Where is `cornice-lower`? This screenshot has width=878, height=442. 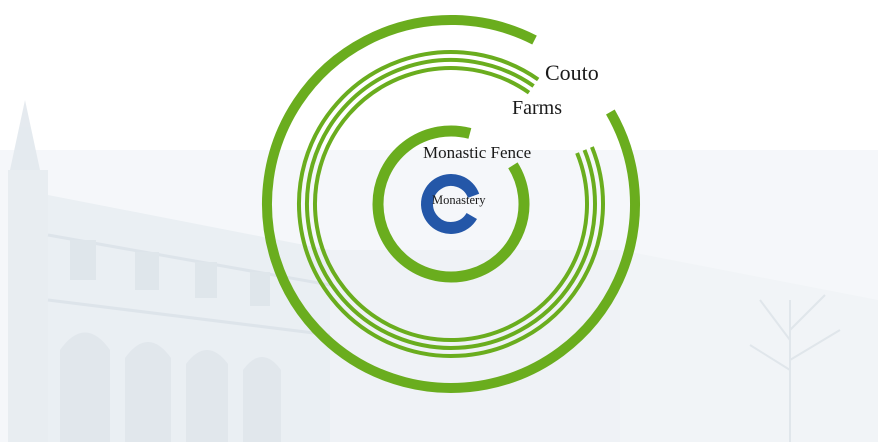 cornice-lower is located at coordinates (189, 317).